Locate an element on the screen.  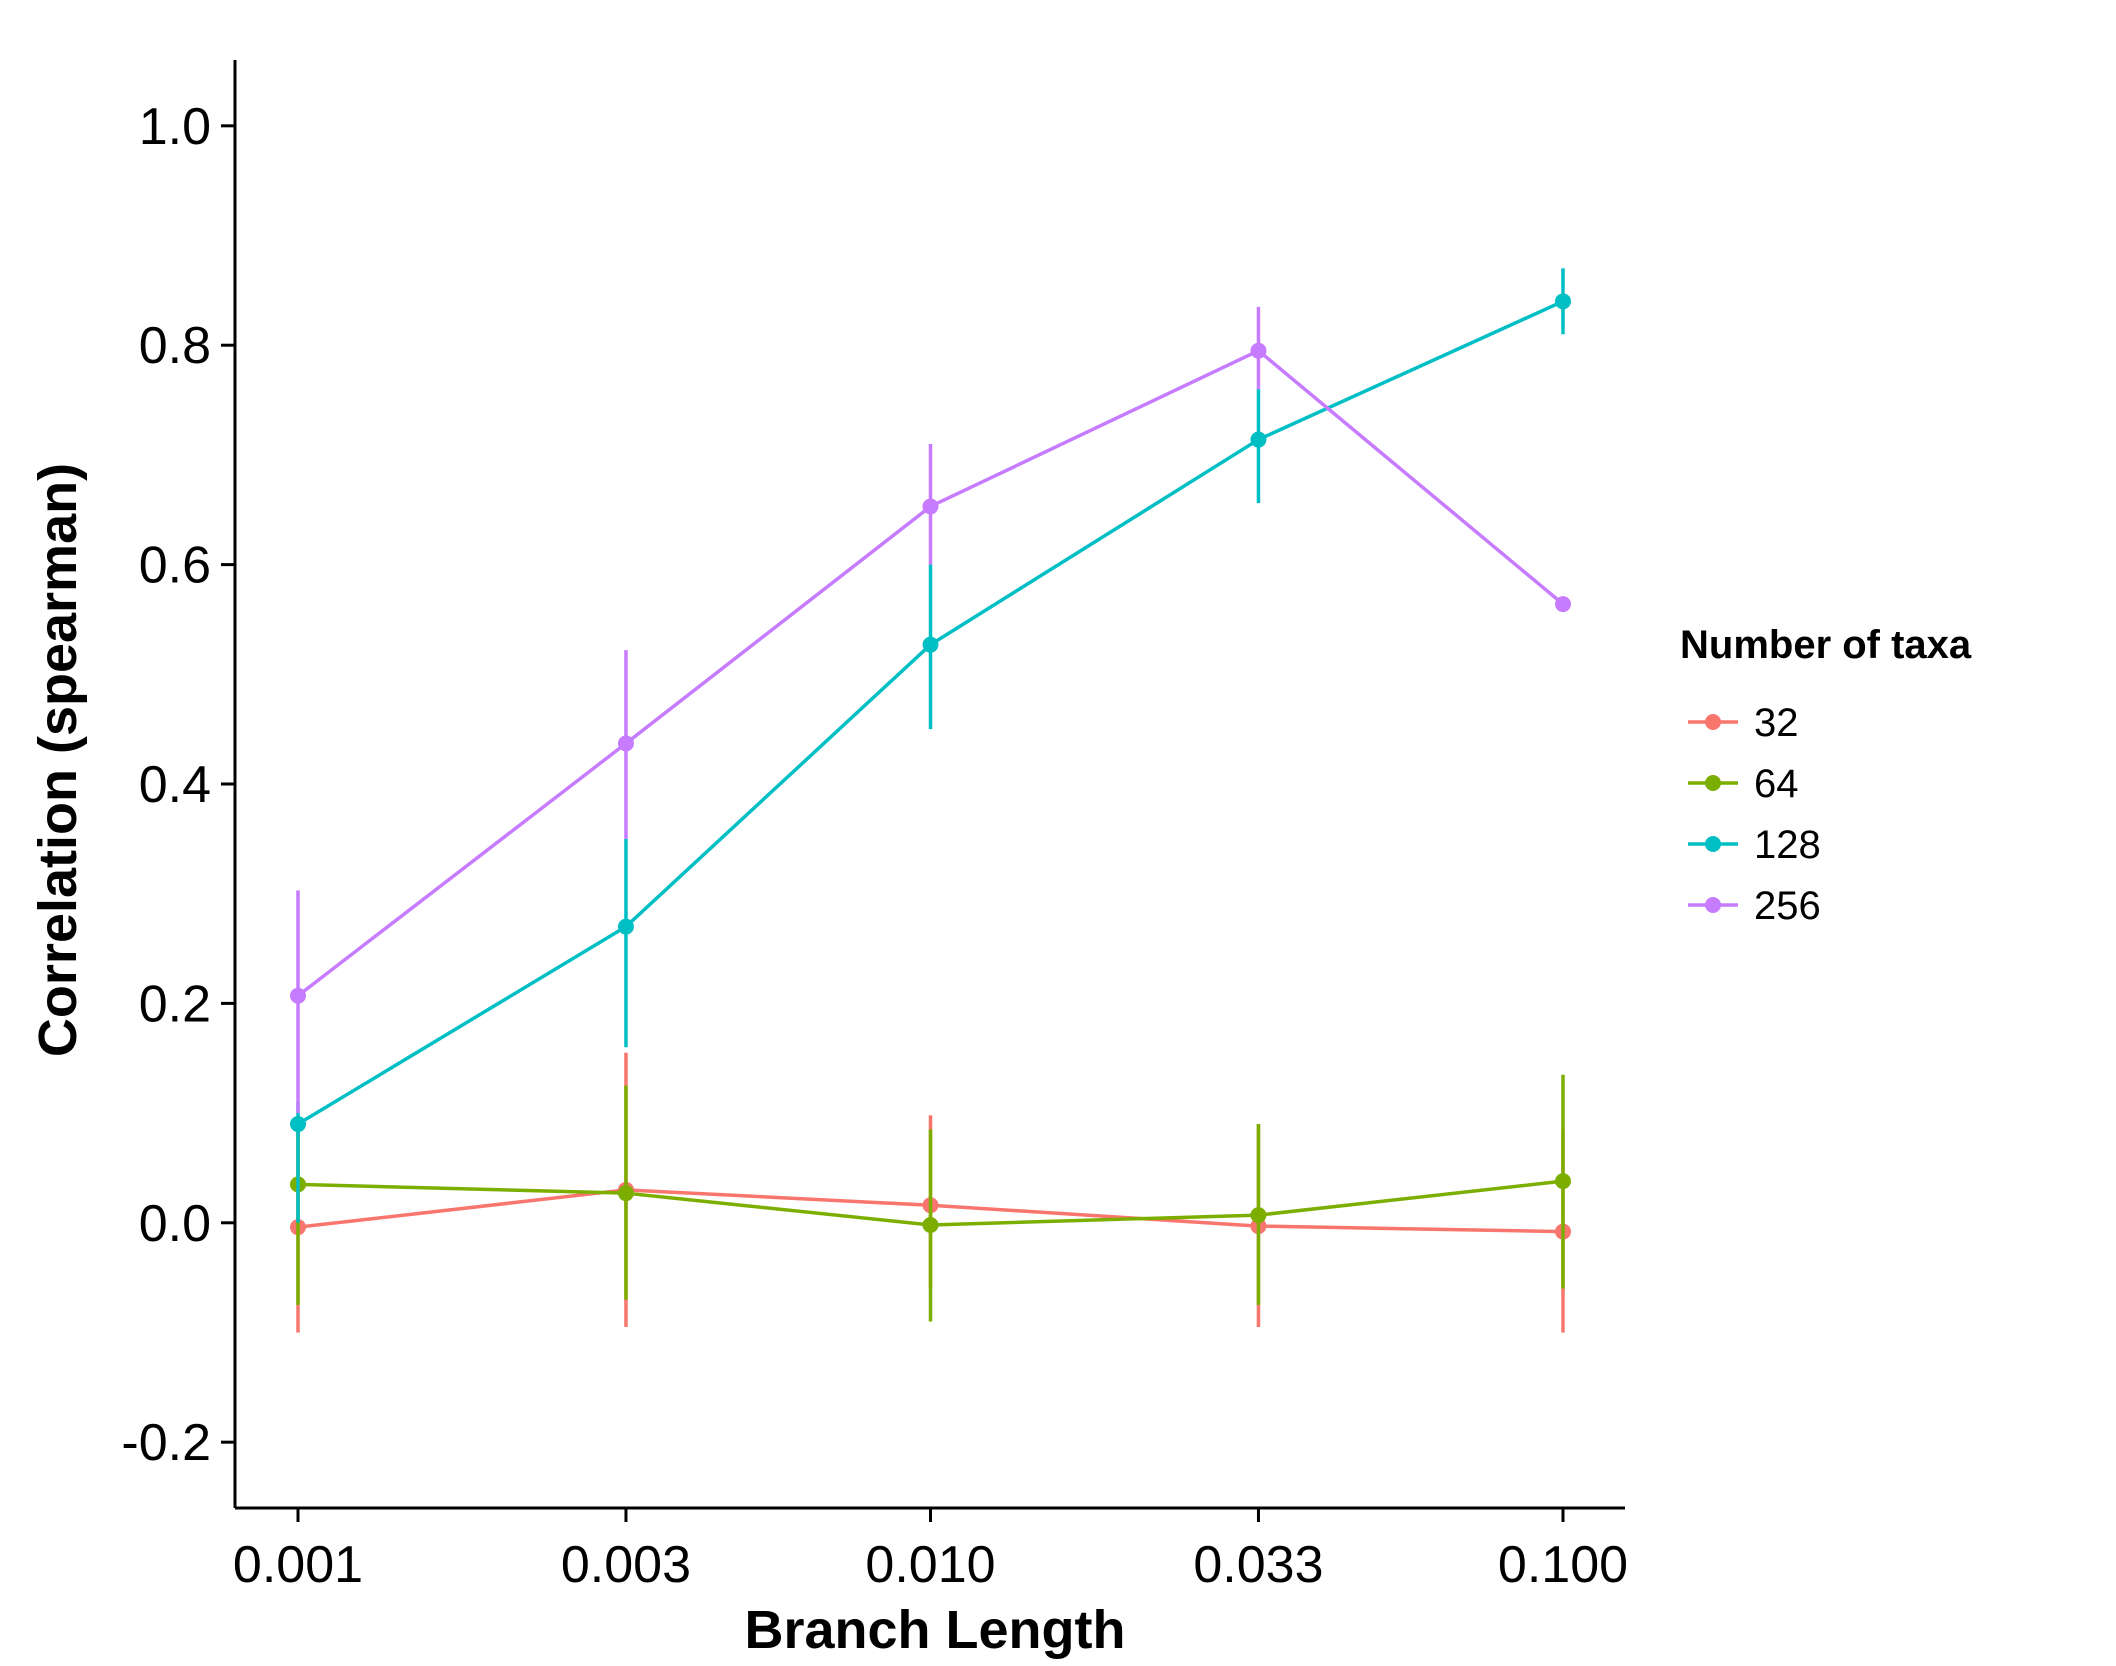
legend-entry: 128 is located at coordinates (1754, 845).